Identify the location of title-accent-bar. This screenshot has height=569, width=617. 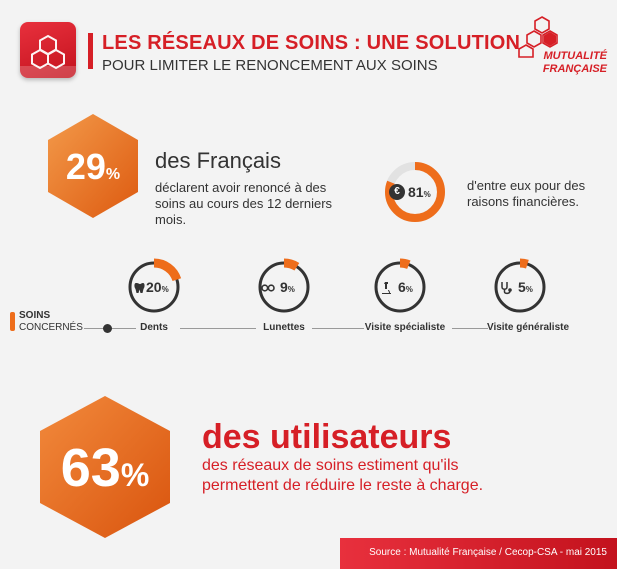
(90, 51).